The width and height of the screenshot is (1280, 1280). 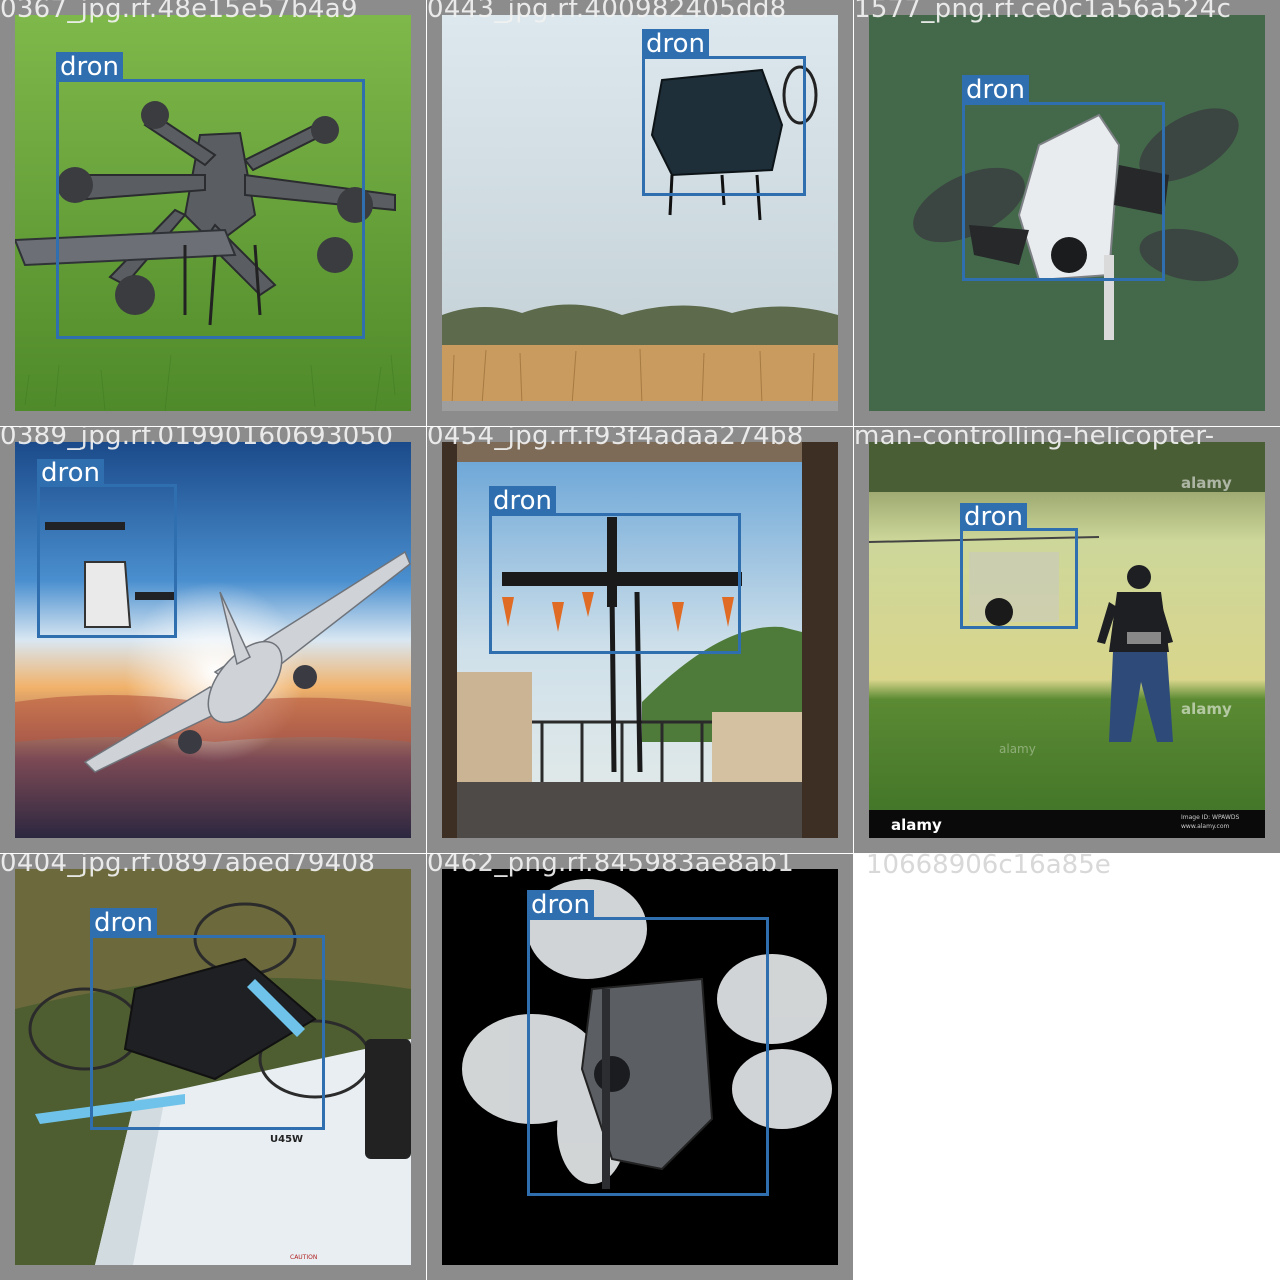 What do you see at coordinates (916, 825) in the screenshot?
I see `alamy-footer-brand: alamy` at bounding box center [916, 825].